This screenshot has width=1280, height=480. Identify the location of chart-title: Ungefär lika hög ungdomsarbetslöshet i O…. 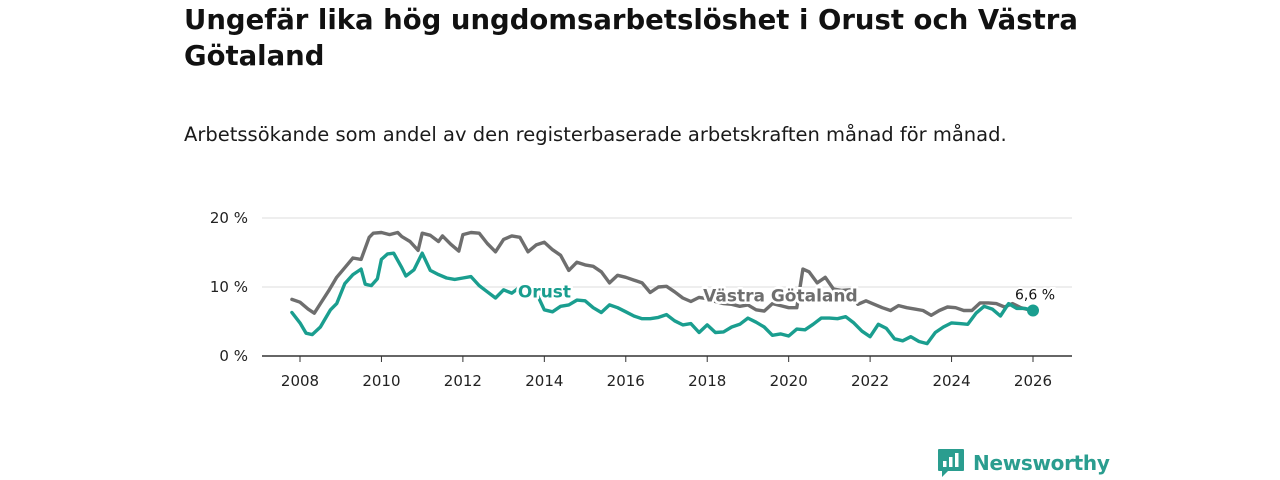
(631, 38).